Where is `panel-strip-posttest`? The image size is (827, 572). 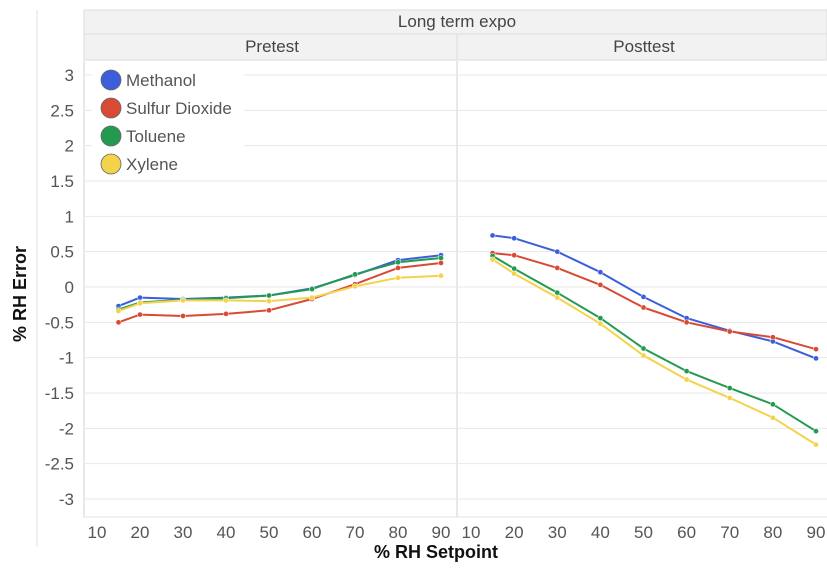
panel-strip-posttest is located at coordinates (641, 47).